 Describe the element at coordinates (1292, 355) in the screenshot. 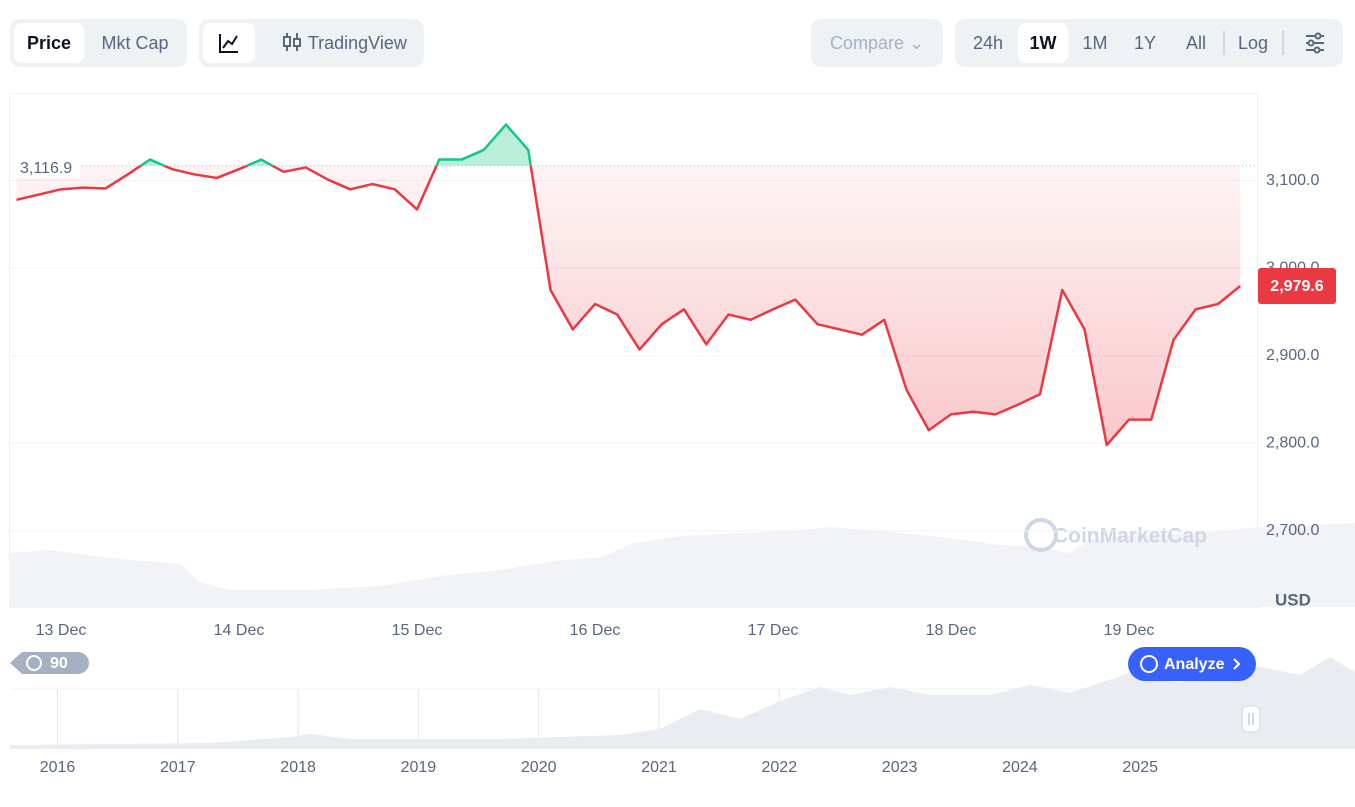

I see `y-tick-label: 2,900.0` at that location.